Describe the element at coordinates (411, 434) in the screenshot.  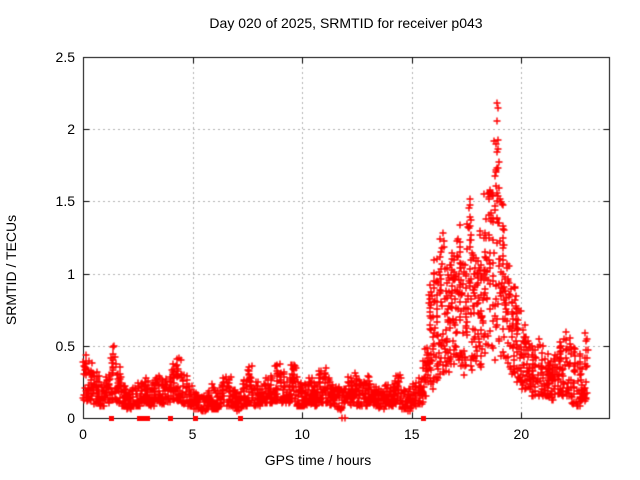
I see `x-tick-label: 15` at that location.